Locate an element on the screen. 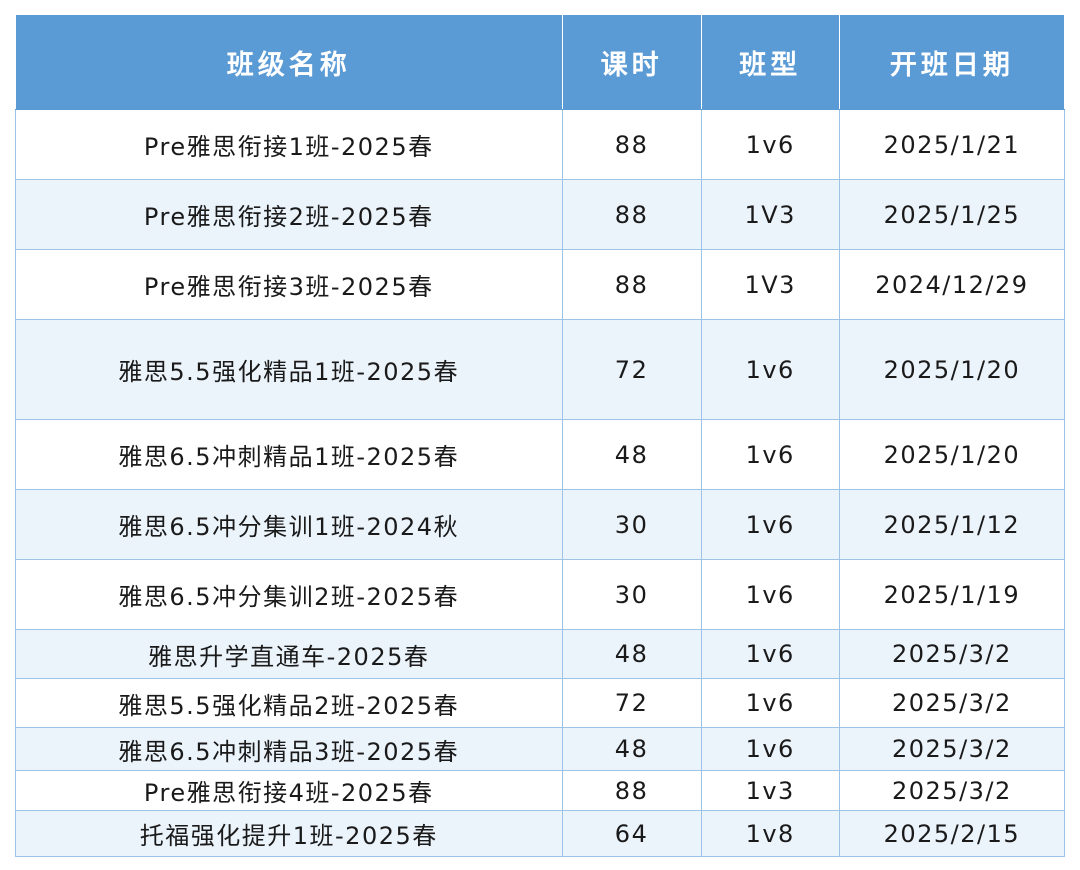 The height and width of the screenshot is (870, 1080). table-row: Pre雅思衔接2班-2025春 88 1V3 2025/1/25 is located at coordinates (540, 214).